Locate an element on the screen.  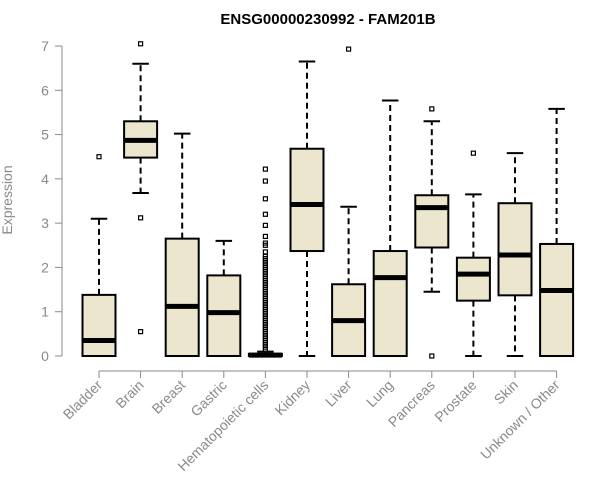
x-tick-label: Skin is located at coordinates (506, 392).